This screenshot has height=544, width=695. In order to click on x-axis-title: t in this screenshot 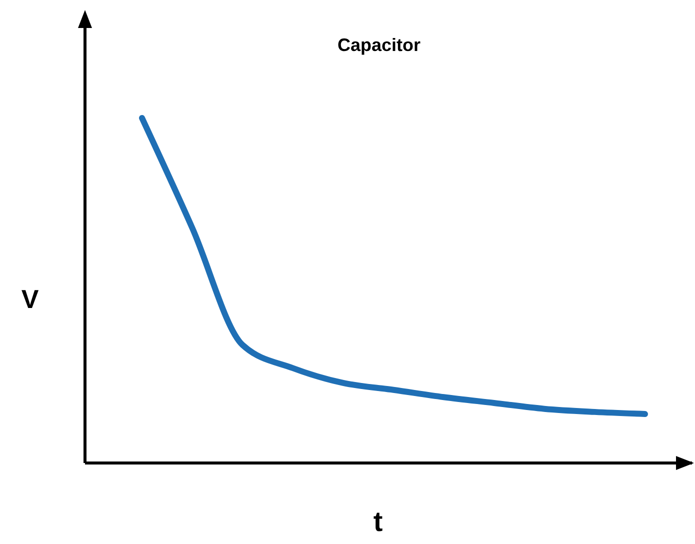, I will do `click(378, 521)`.